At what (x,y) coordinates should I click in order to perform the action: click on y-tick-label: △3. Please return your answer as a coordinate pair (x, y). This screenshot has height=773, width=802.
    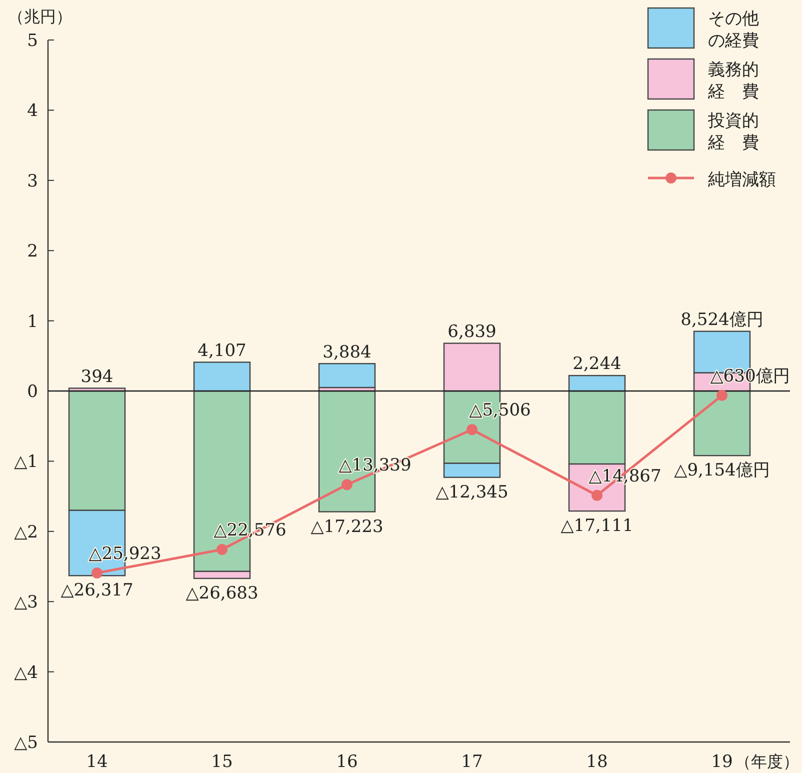
    Looking at the image, I should click on (26, 602).